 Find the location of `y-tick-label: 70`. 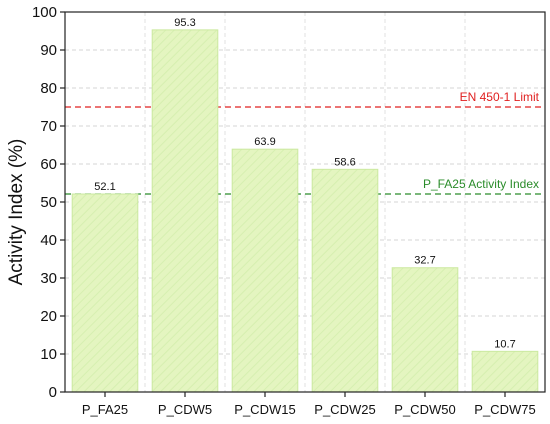

y-tick-label: 70 is located at coordinates (48, 126).